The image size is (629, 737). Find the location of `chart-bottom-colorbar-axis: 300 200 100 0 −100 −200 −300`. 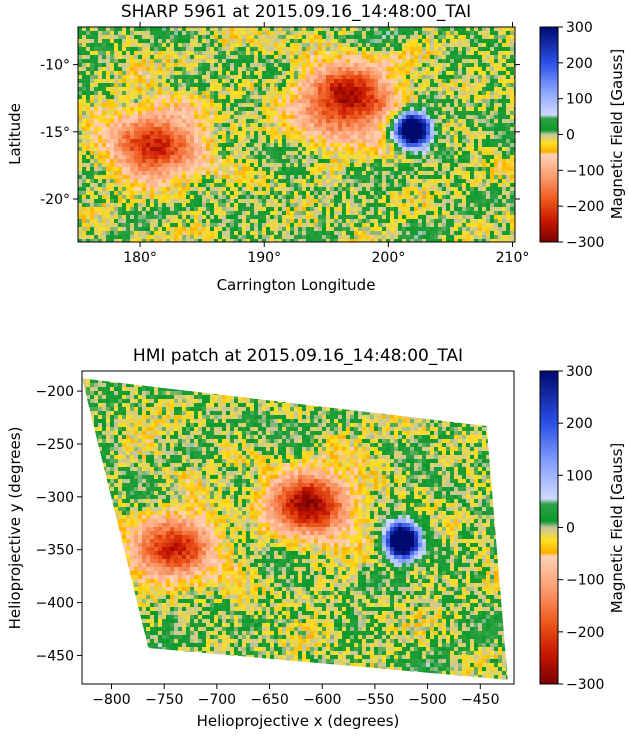

chart-bottom-colorbar-axis: 300 200 100 0 −100 −200 −300 is located at coordinates (581, 528).